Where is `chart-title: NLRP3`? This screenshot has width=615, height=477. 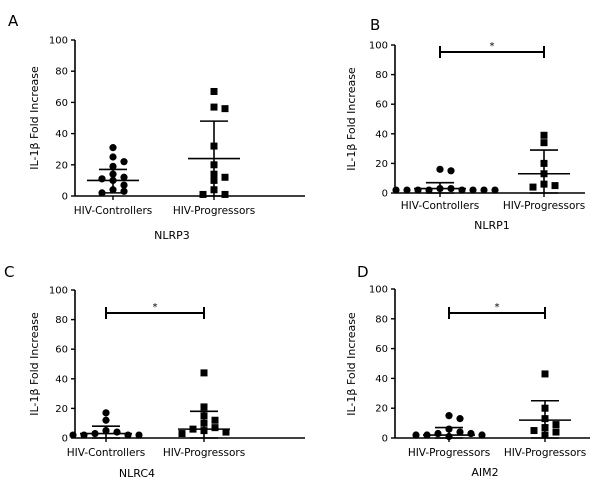 chart-title: NLRP3 is located at coordinates (172, 235).